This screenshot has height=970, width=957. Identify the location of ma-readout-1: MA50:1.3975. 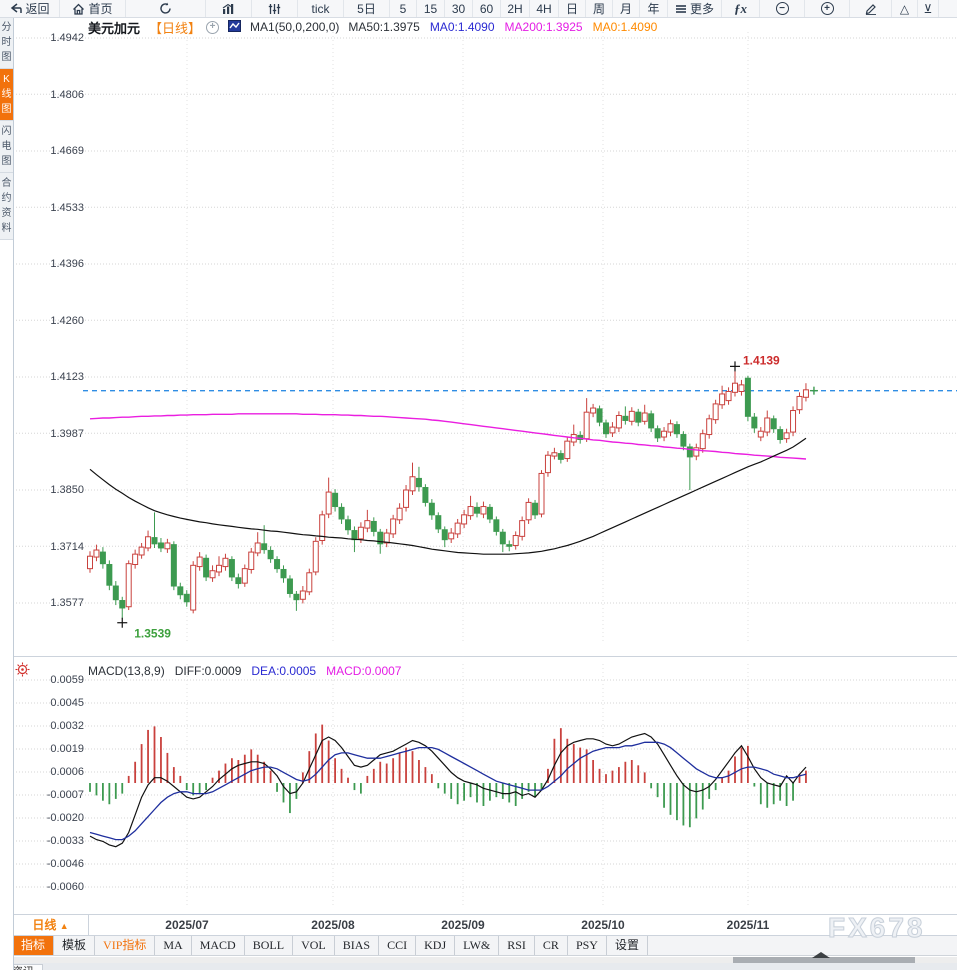
(384, 27).